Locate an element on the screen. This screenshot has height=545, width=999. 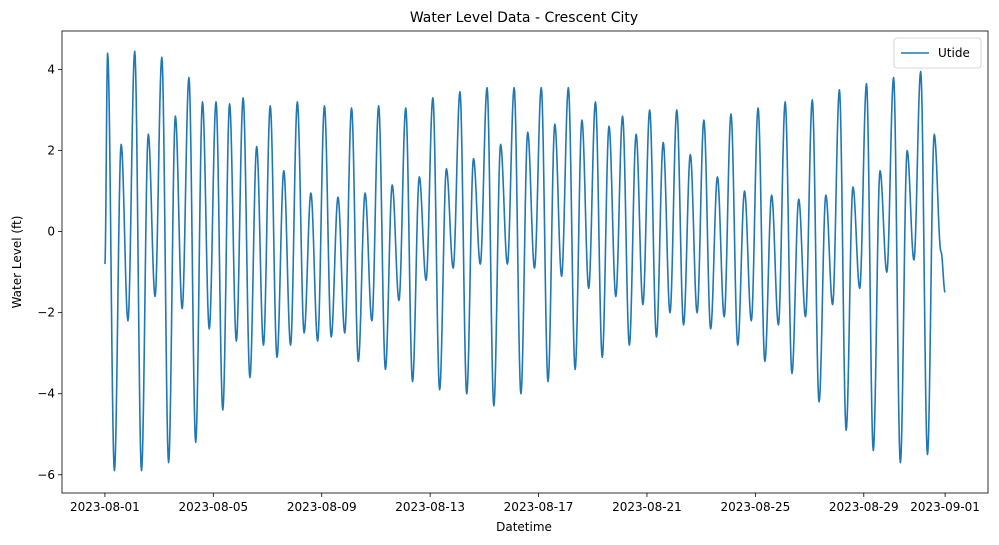
x-tick-label: 2023-08-05 is located at coordinates (213, 507).